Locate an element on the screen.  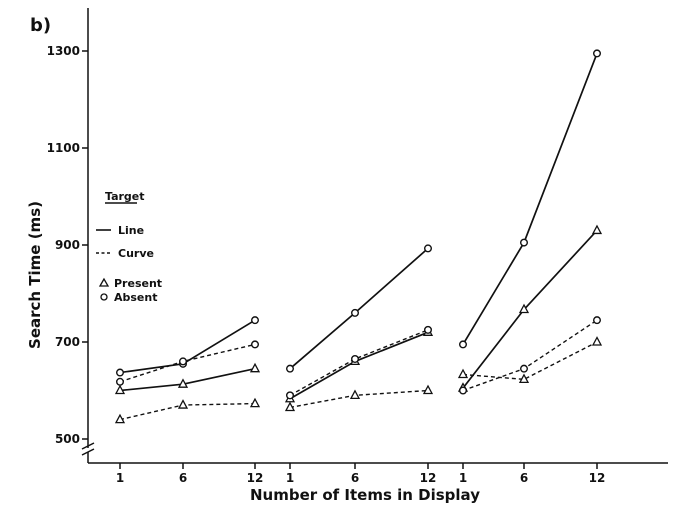
y-tick-label: 500 is located at coordinates (67, 439).